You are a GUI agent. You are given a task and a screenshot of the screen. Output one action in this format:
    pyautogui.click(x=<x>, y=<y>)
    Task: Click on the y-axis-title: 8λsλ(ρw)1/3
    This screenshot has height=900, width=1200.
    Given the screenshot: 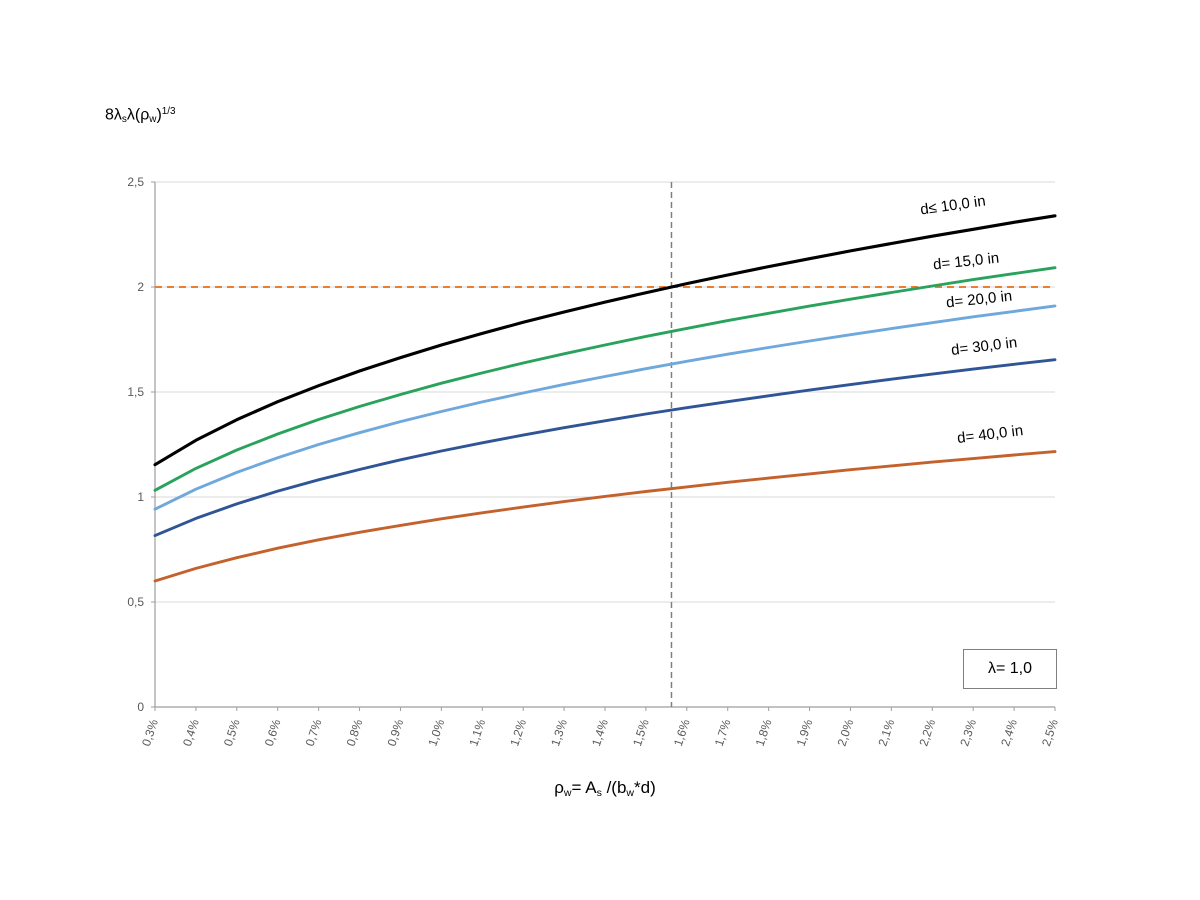 What is the action you would take?
    pyautogui.click(x=140, y=115)
    